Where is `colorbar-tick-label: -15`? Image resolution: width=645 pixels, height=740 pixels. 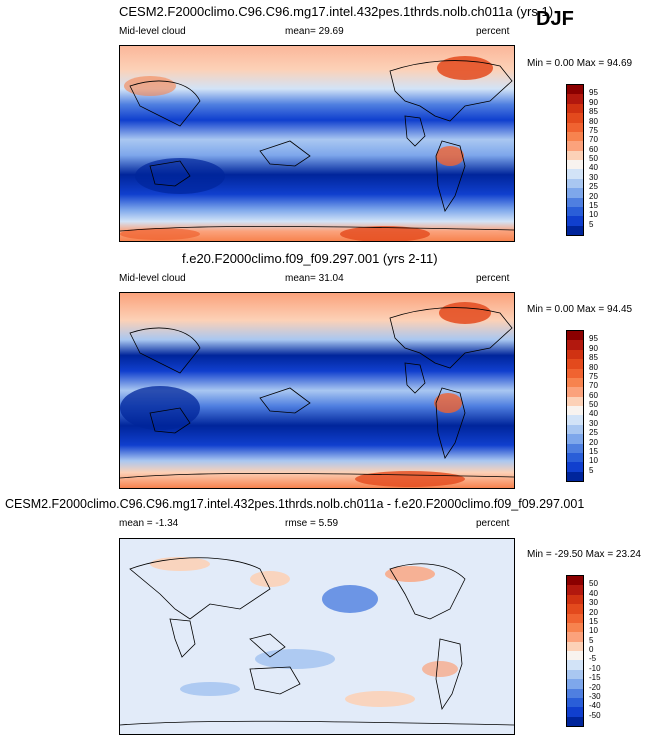 colorbar-tick-label: -15 is located at coordinates (595, 678).